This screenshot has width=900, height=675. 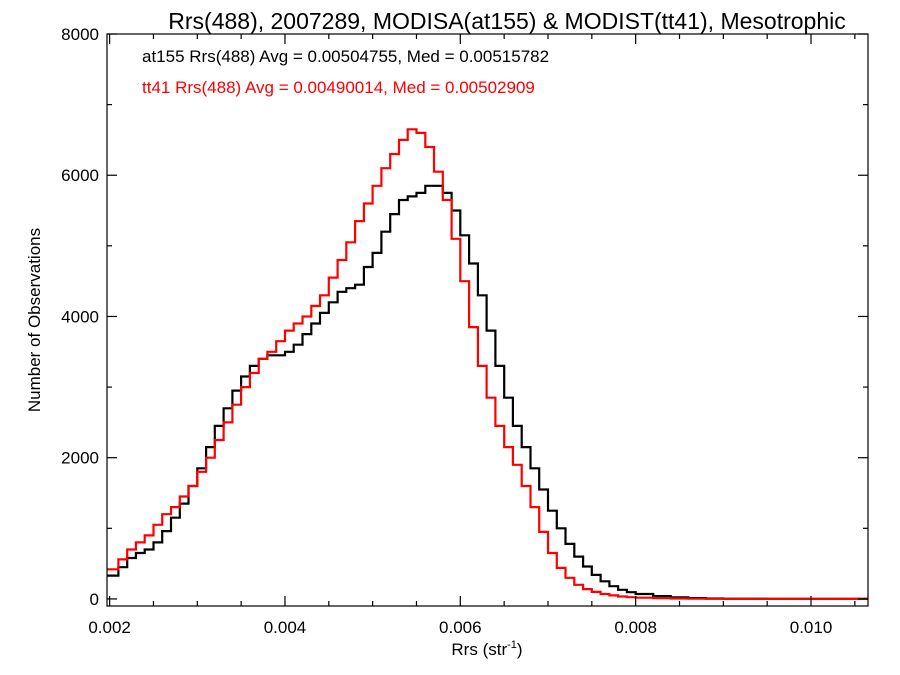 I want to click on y-tick-label: 0, so click(x=94, y=599).